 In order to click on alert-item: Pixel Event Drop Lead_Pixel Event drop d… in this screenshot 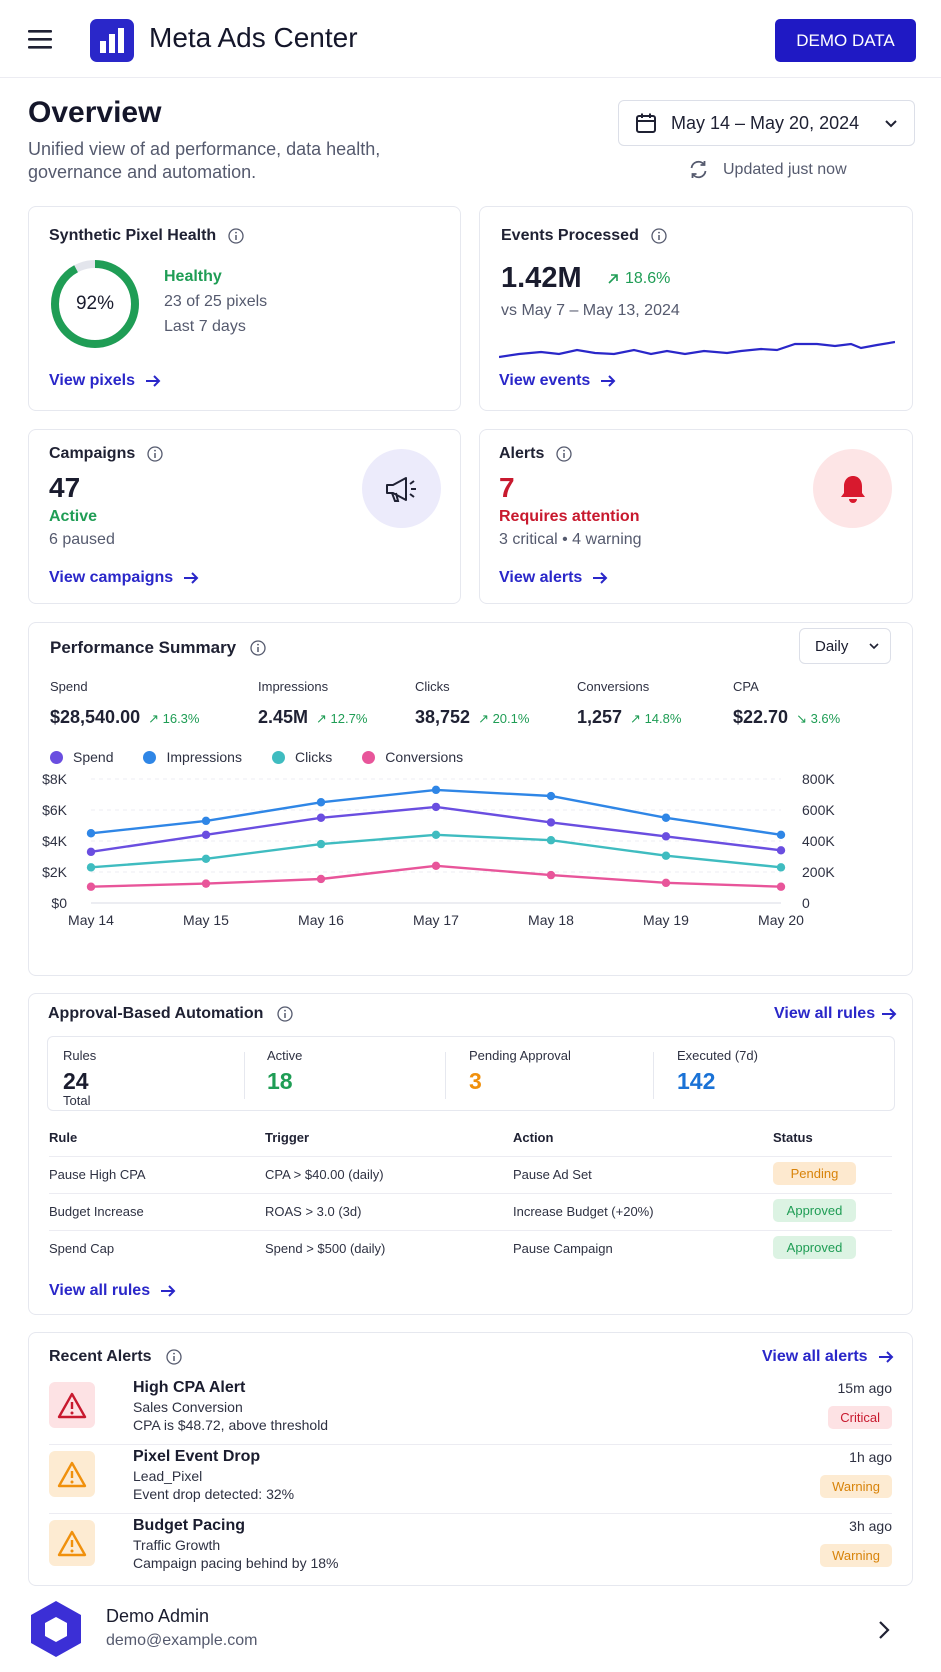, I will do `click(470, 1479)`.